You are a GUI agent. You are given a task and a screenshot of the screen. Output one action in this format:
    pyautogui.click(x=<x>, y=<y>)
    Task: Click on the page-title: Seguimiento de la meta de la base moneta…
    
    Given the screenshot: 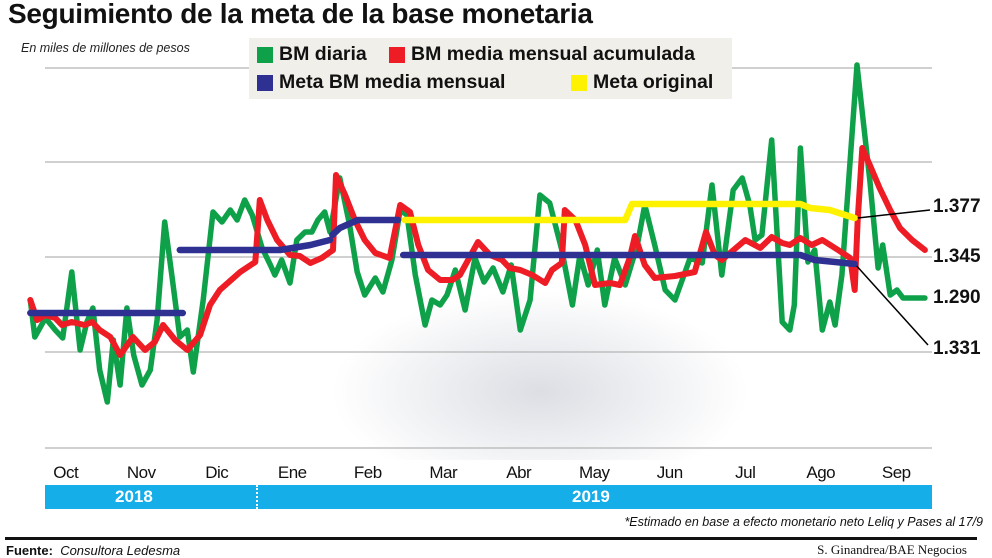 What is the action you would take?
    pyautogui.click(x=300, y=14)
    